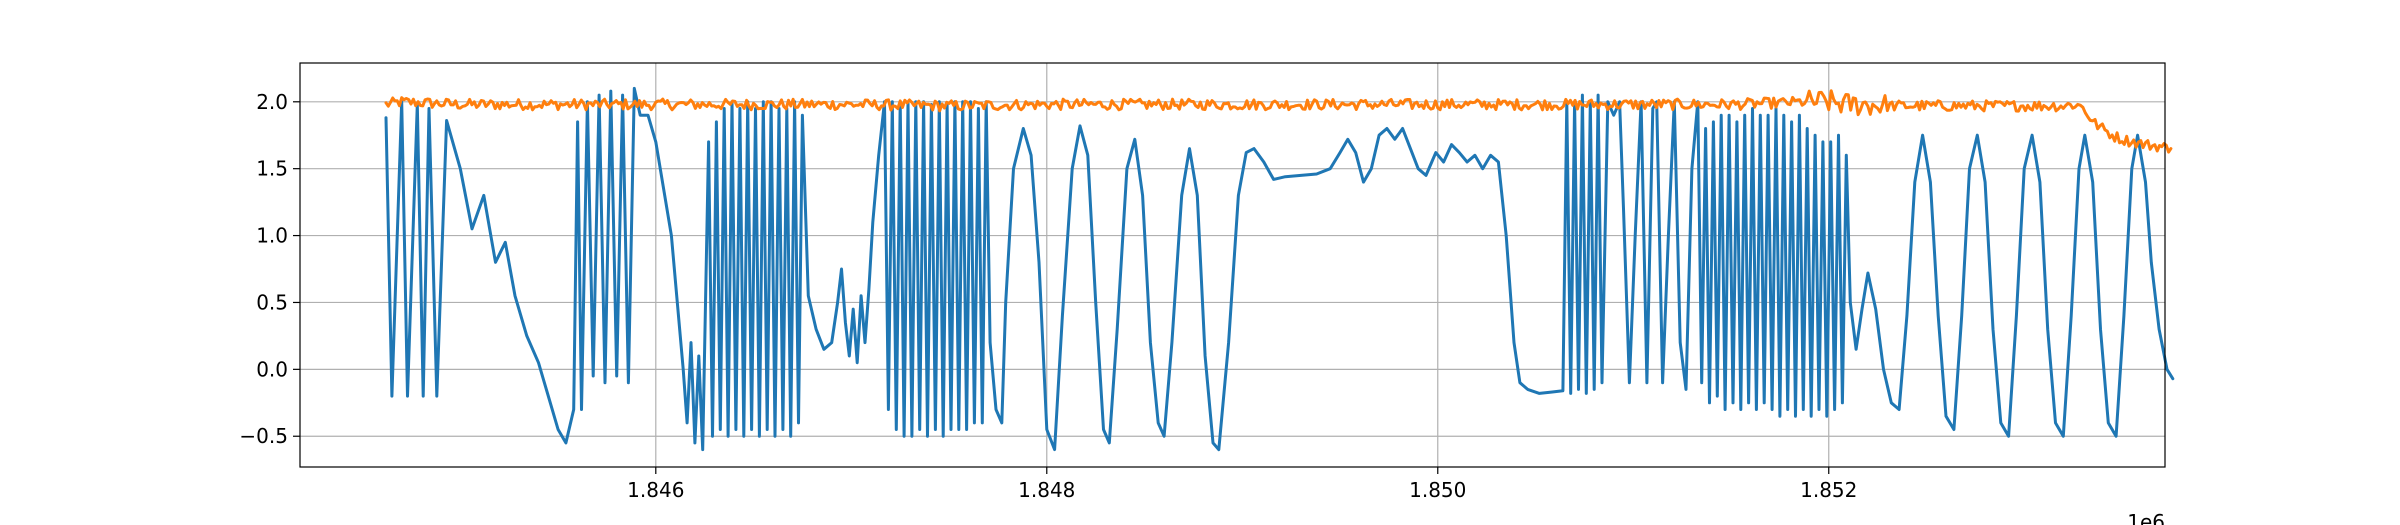 The image size is (2400, 525). What do you see at coordinates (263, 436) in the screenshot?
I see `y-tick-label: −0.5` at bounding box center [263, 436].